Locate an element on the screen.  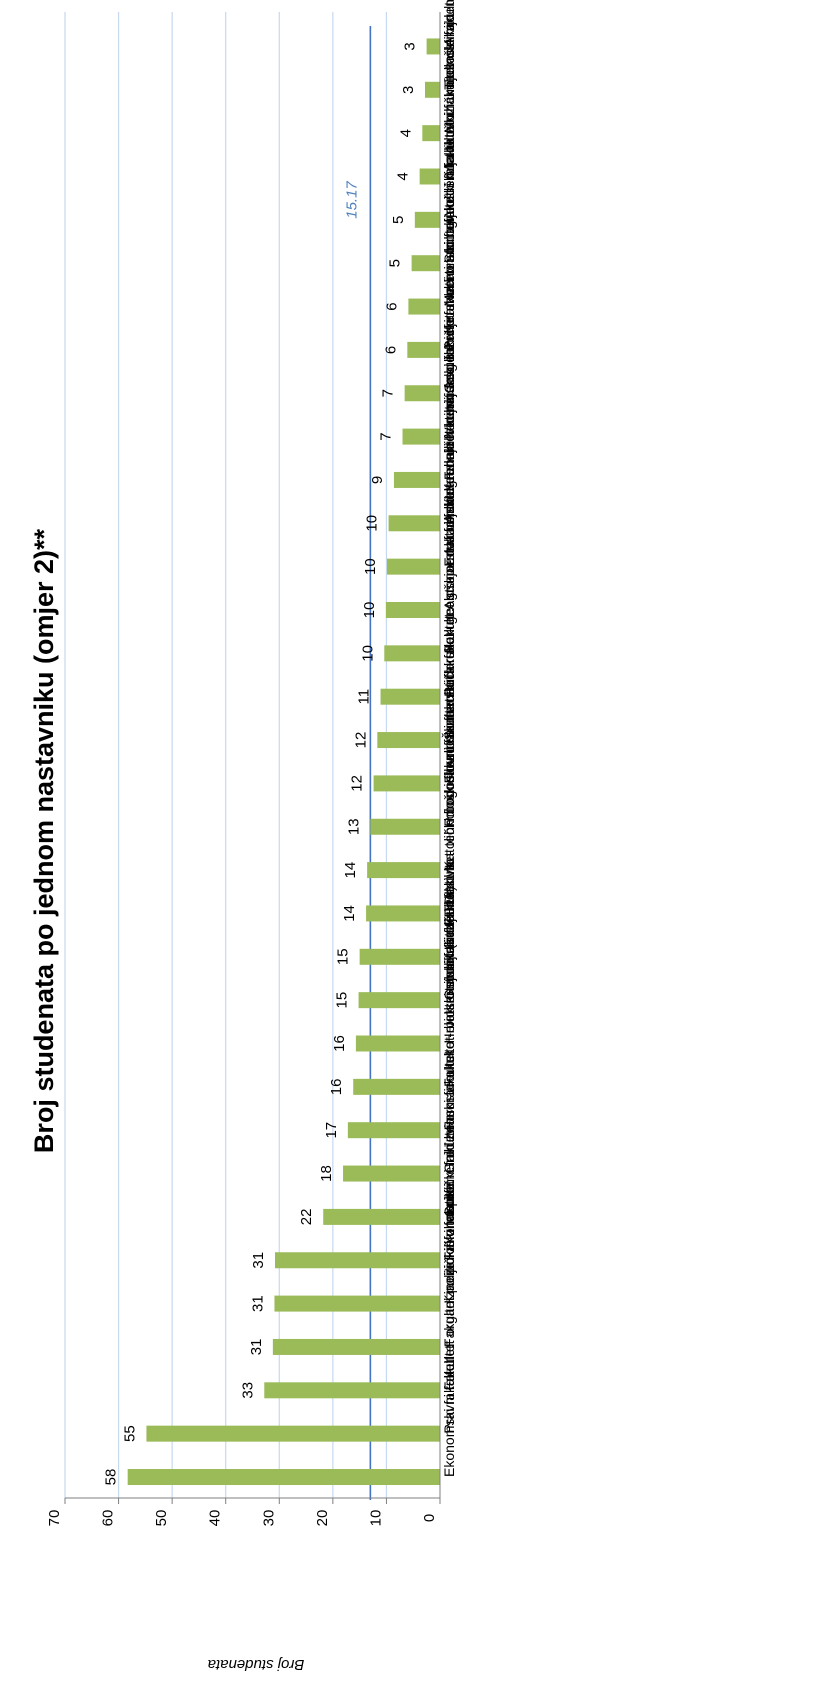
category-label: Stomatološki fakultet is located at coordinates (449, 198).